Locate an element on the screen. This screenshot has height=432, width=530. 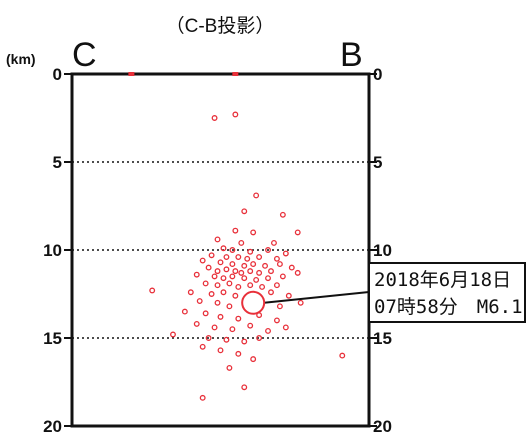
mainshock-group: 2018年6月18日 07時58分 M6.1 is located at coordinates (383, 292).